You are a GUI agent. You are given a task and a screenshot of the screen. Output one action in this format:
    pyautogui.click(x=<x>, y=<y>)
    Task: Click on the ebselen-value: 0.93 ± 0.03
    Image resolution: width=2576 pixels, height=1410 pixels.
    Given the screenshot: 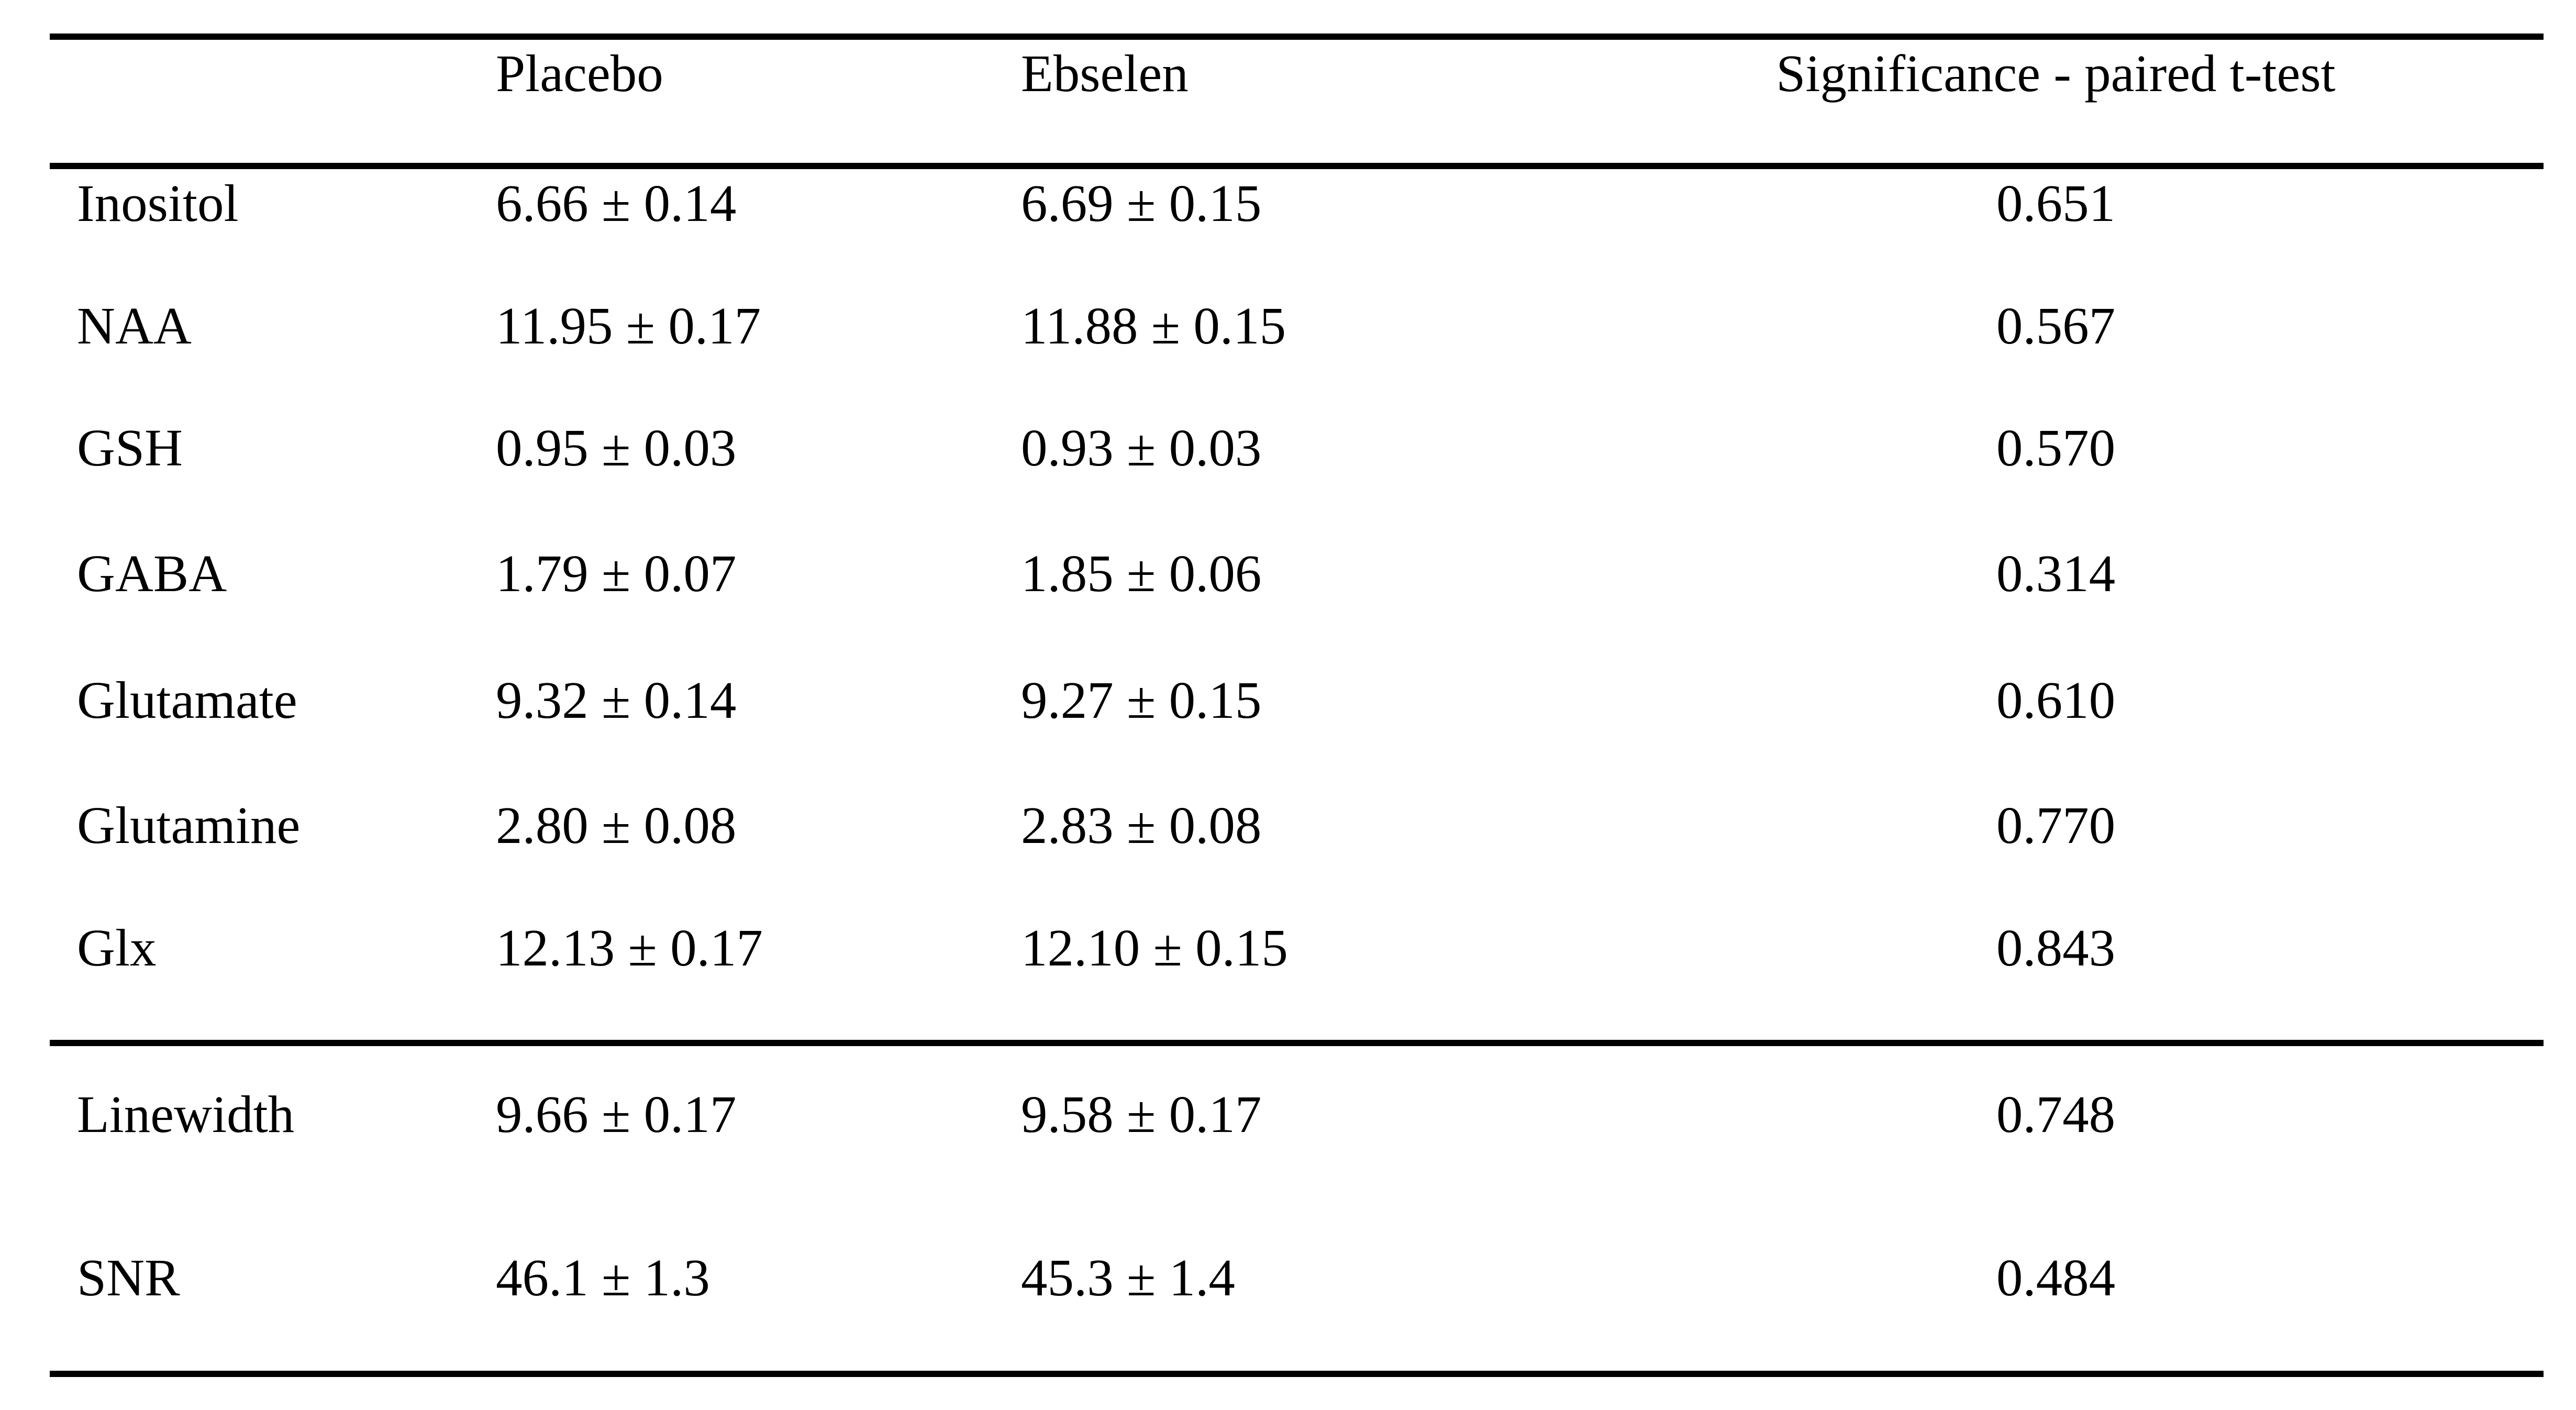 What is the action you would take?
    pyautogui.click(x=1141, y=447)
    